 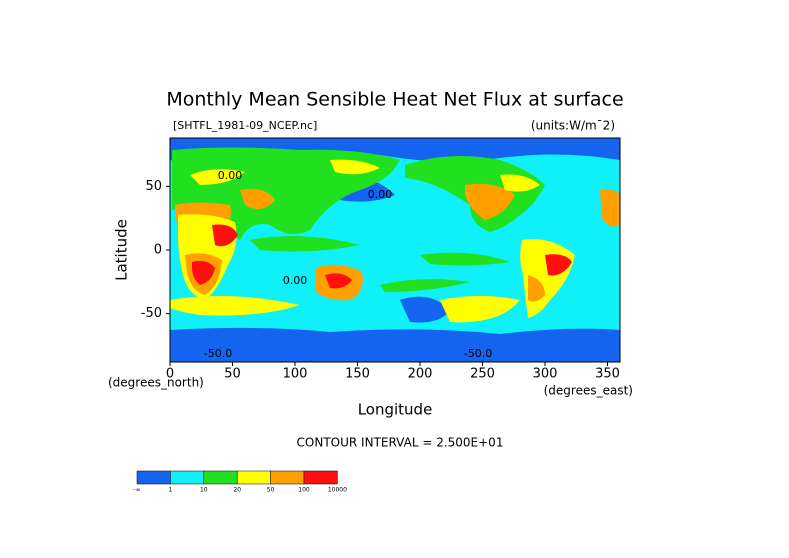 What do you see at coordinates (245, 125) in the screenshot?
I see `subtitle-left: [SHTFL_1981-09_NCEP.nc]` at bounding box center [245, 125].